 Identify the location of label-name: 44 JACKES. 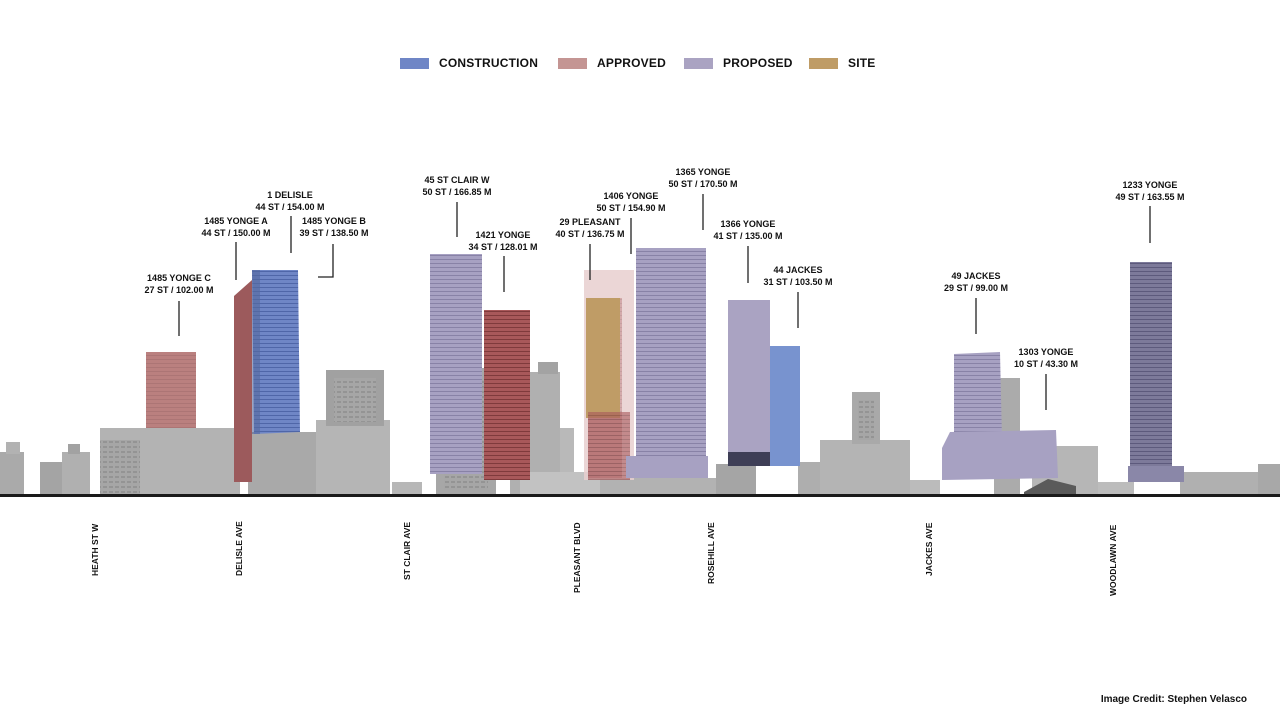
(798, 270).